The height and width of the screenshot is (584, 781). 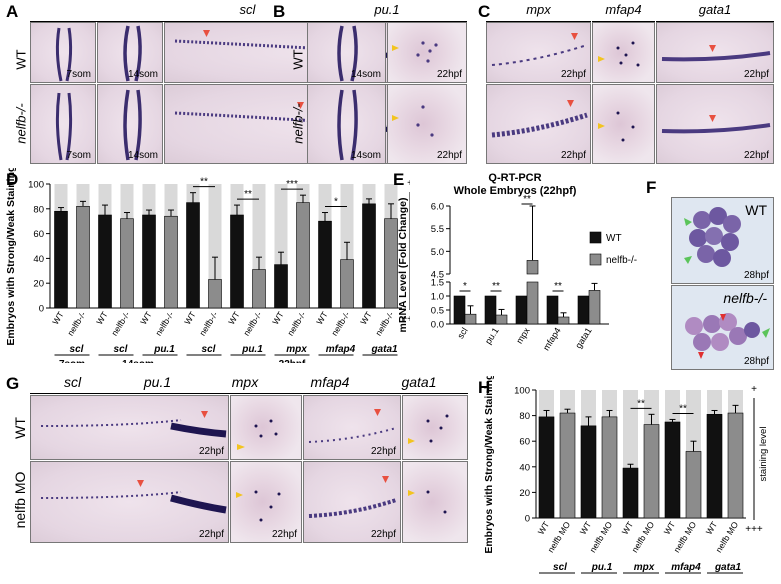 I want to click on x-tick-label: mfap4, so click(x=552, y=339).